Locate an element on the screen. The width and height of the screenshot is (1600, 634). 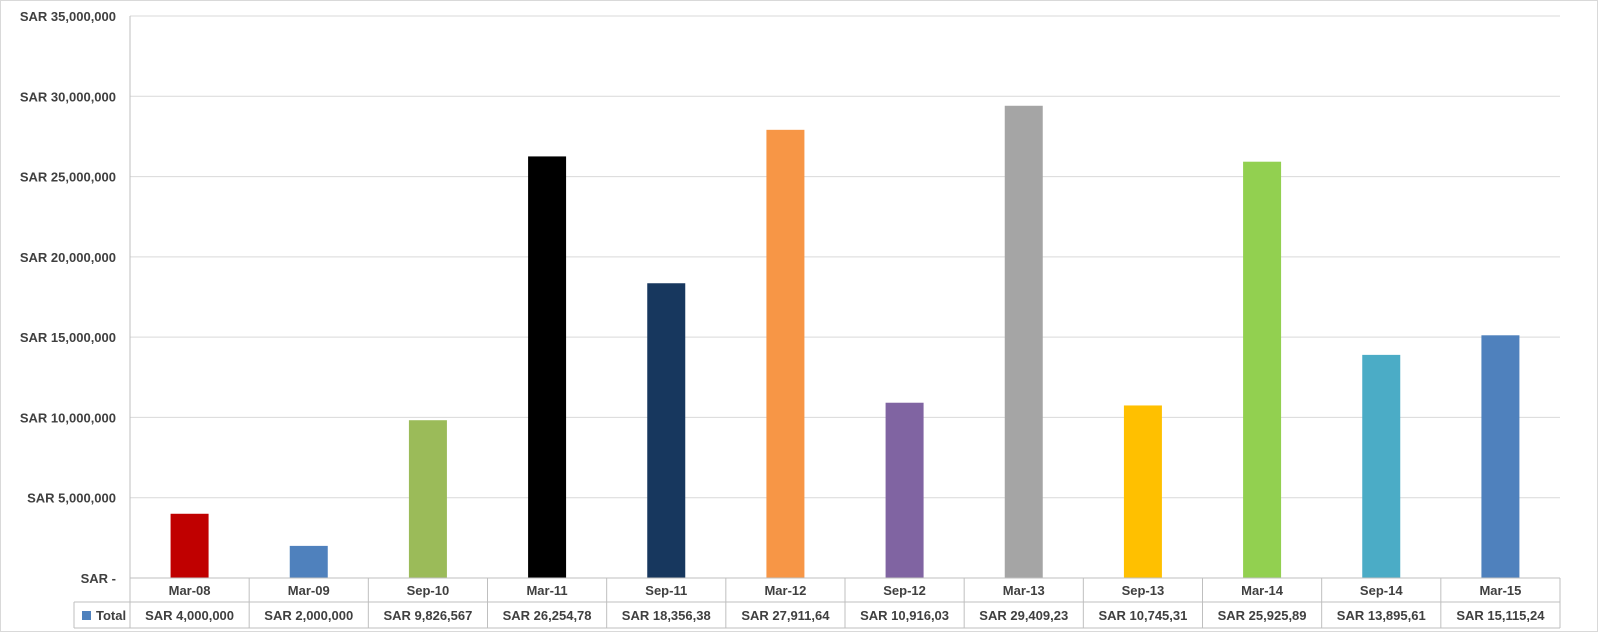
y-tick-label: SAR 15,000,000 is located at coordinates (68, 337).